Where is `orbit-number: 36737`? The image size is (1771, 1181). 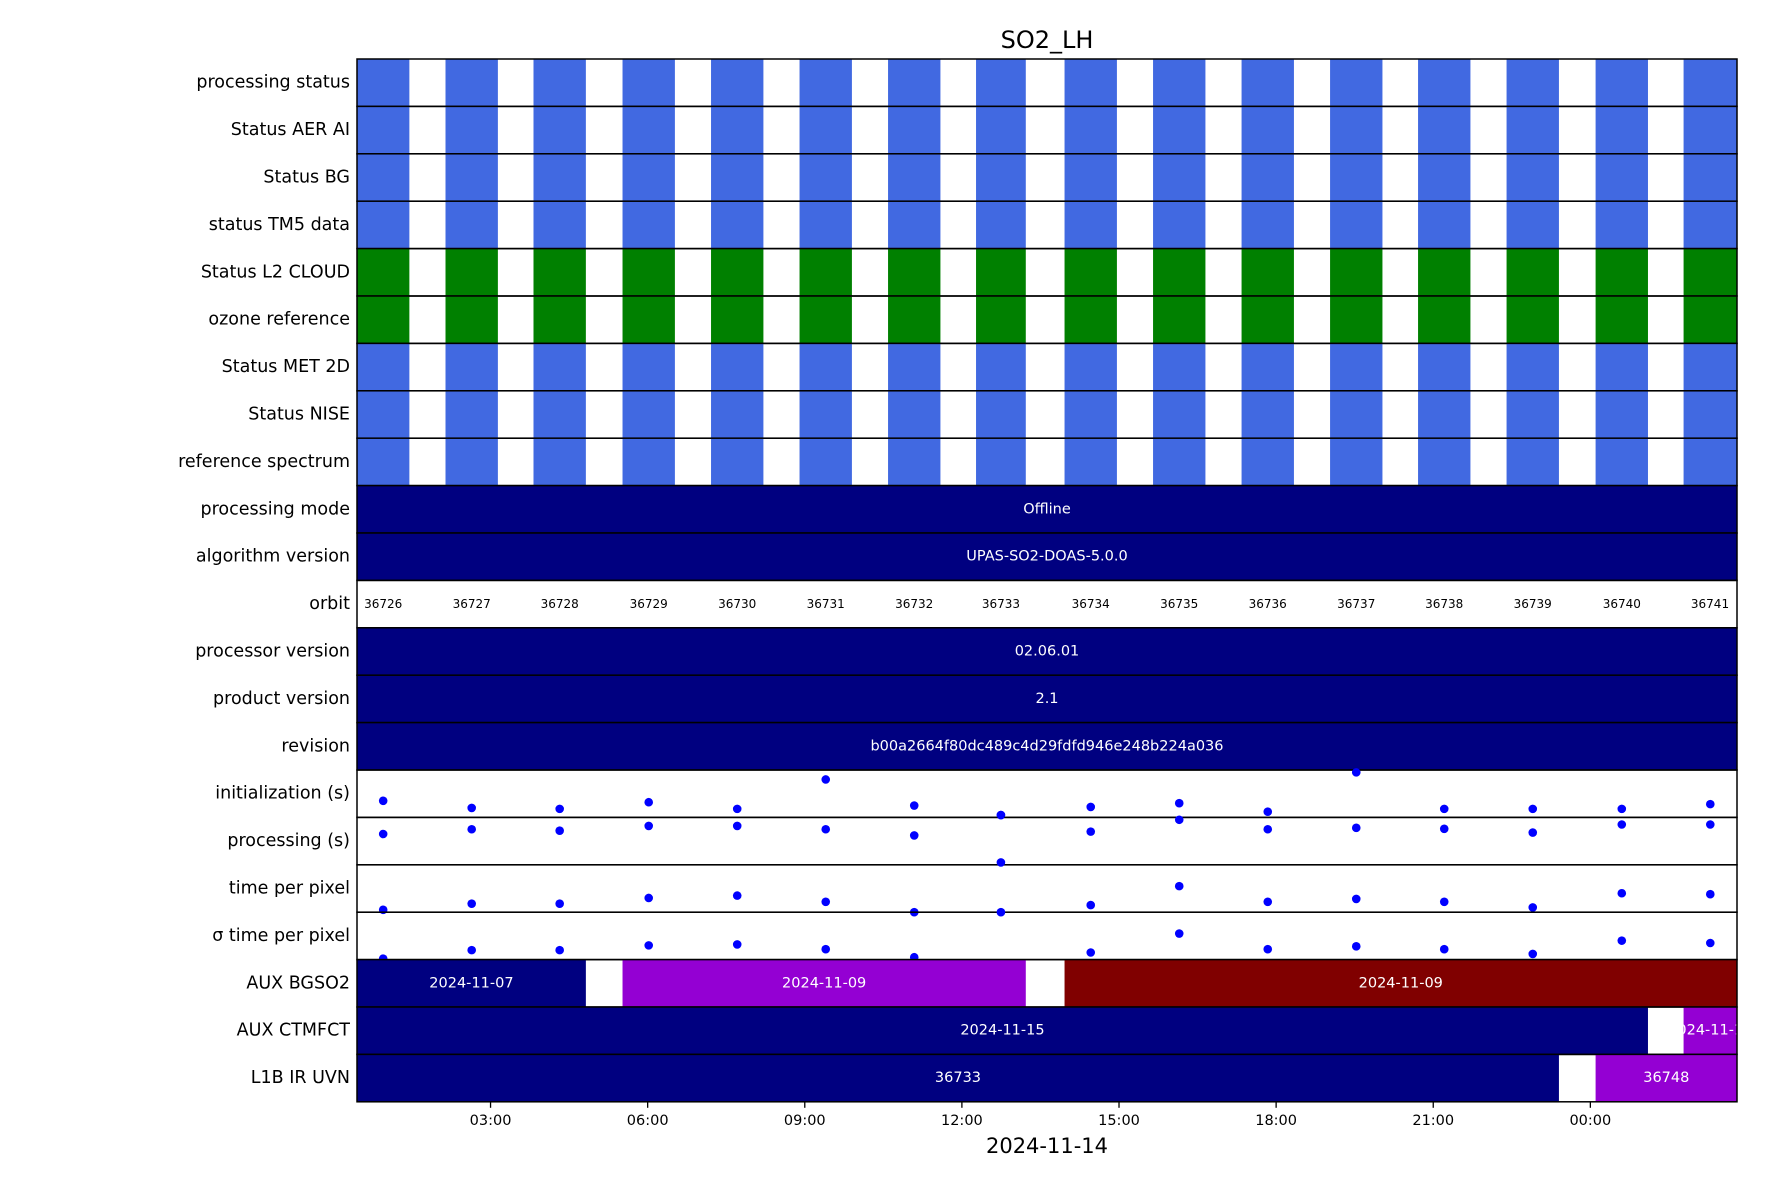 orbit-number: 36737 is located at coordinates (1356, 604).